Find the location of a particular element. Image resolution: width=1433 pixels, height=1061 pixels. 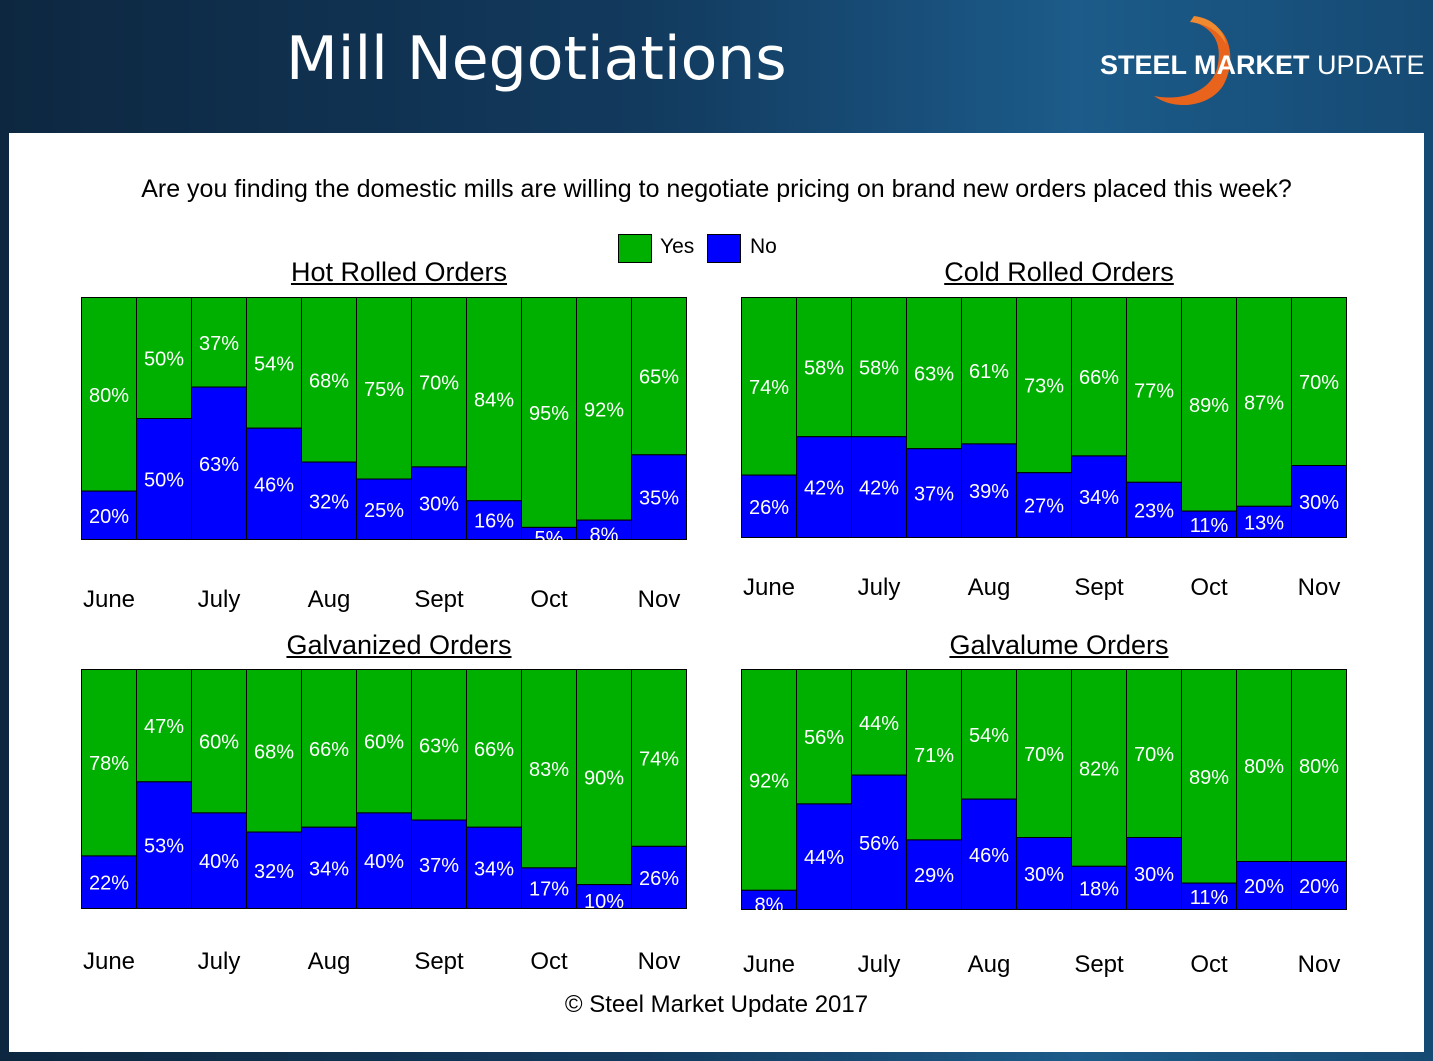

label-yes-0: 74% is located at coordinates (769, 388).